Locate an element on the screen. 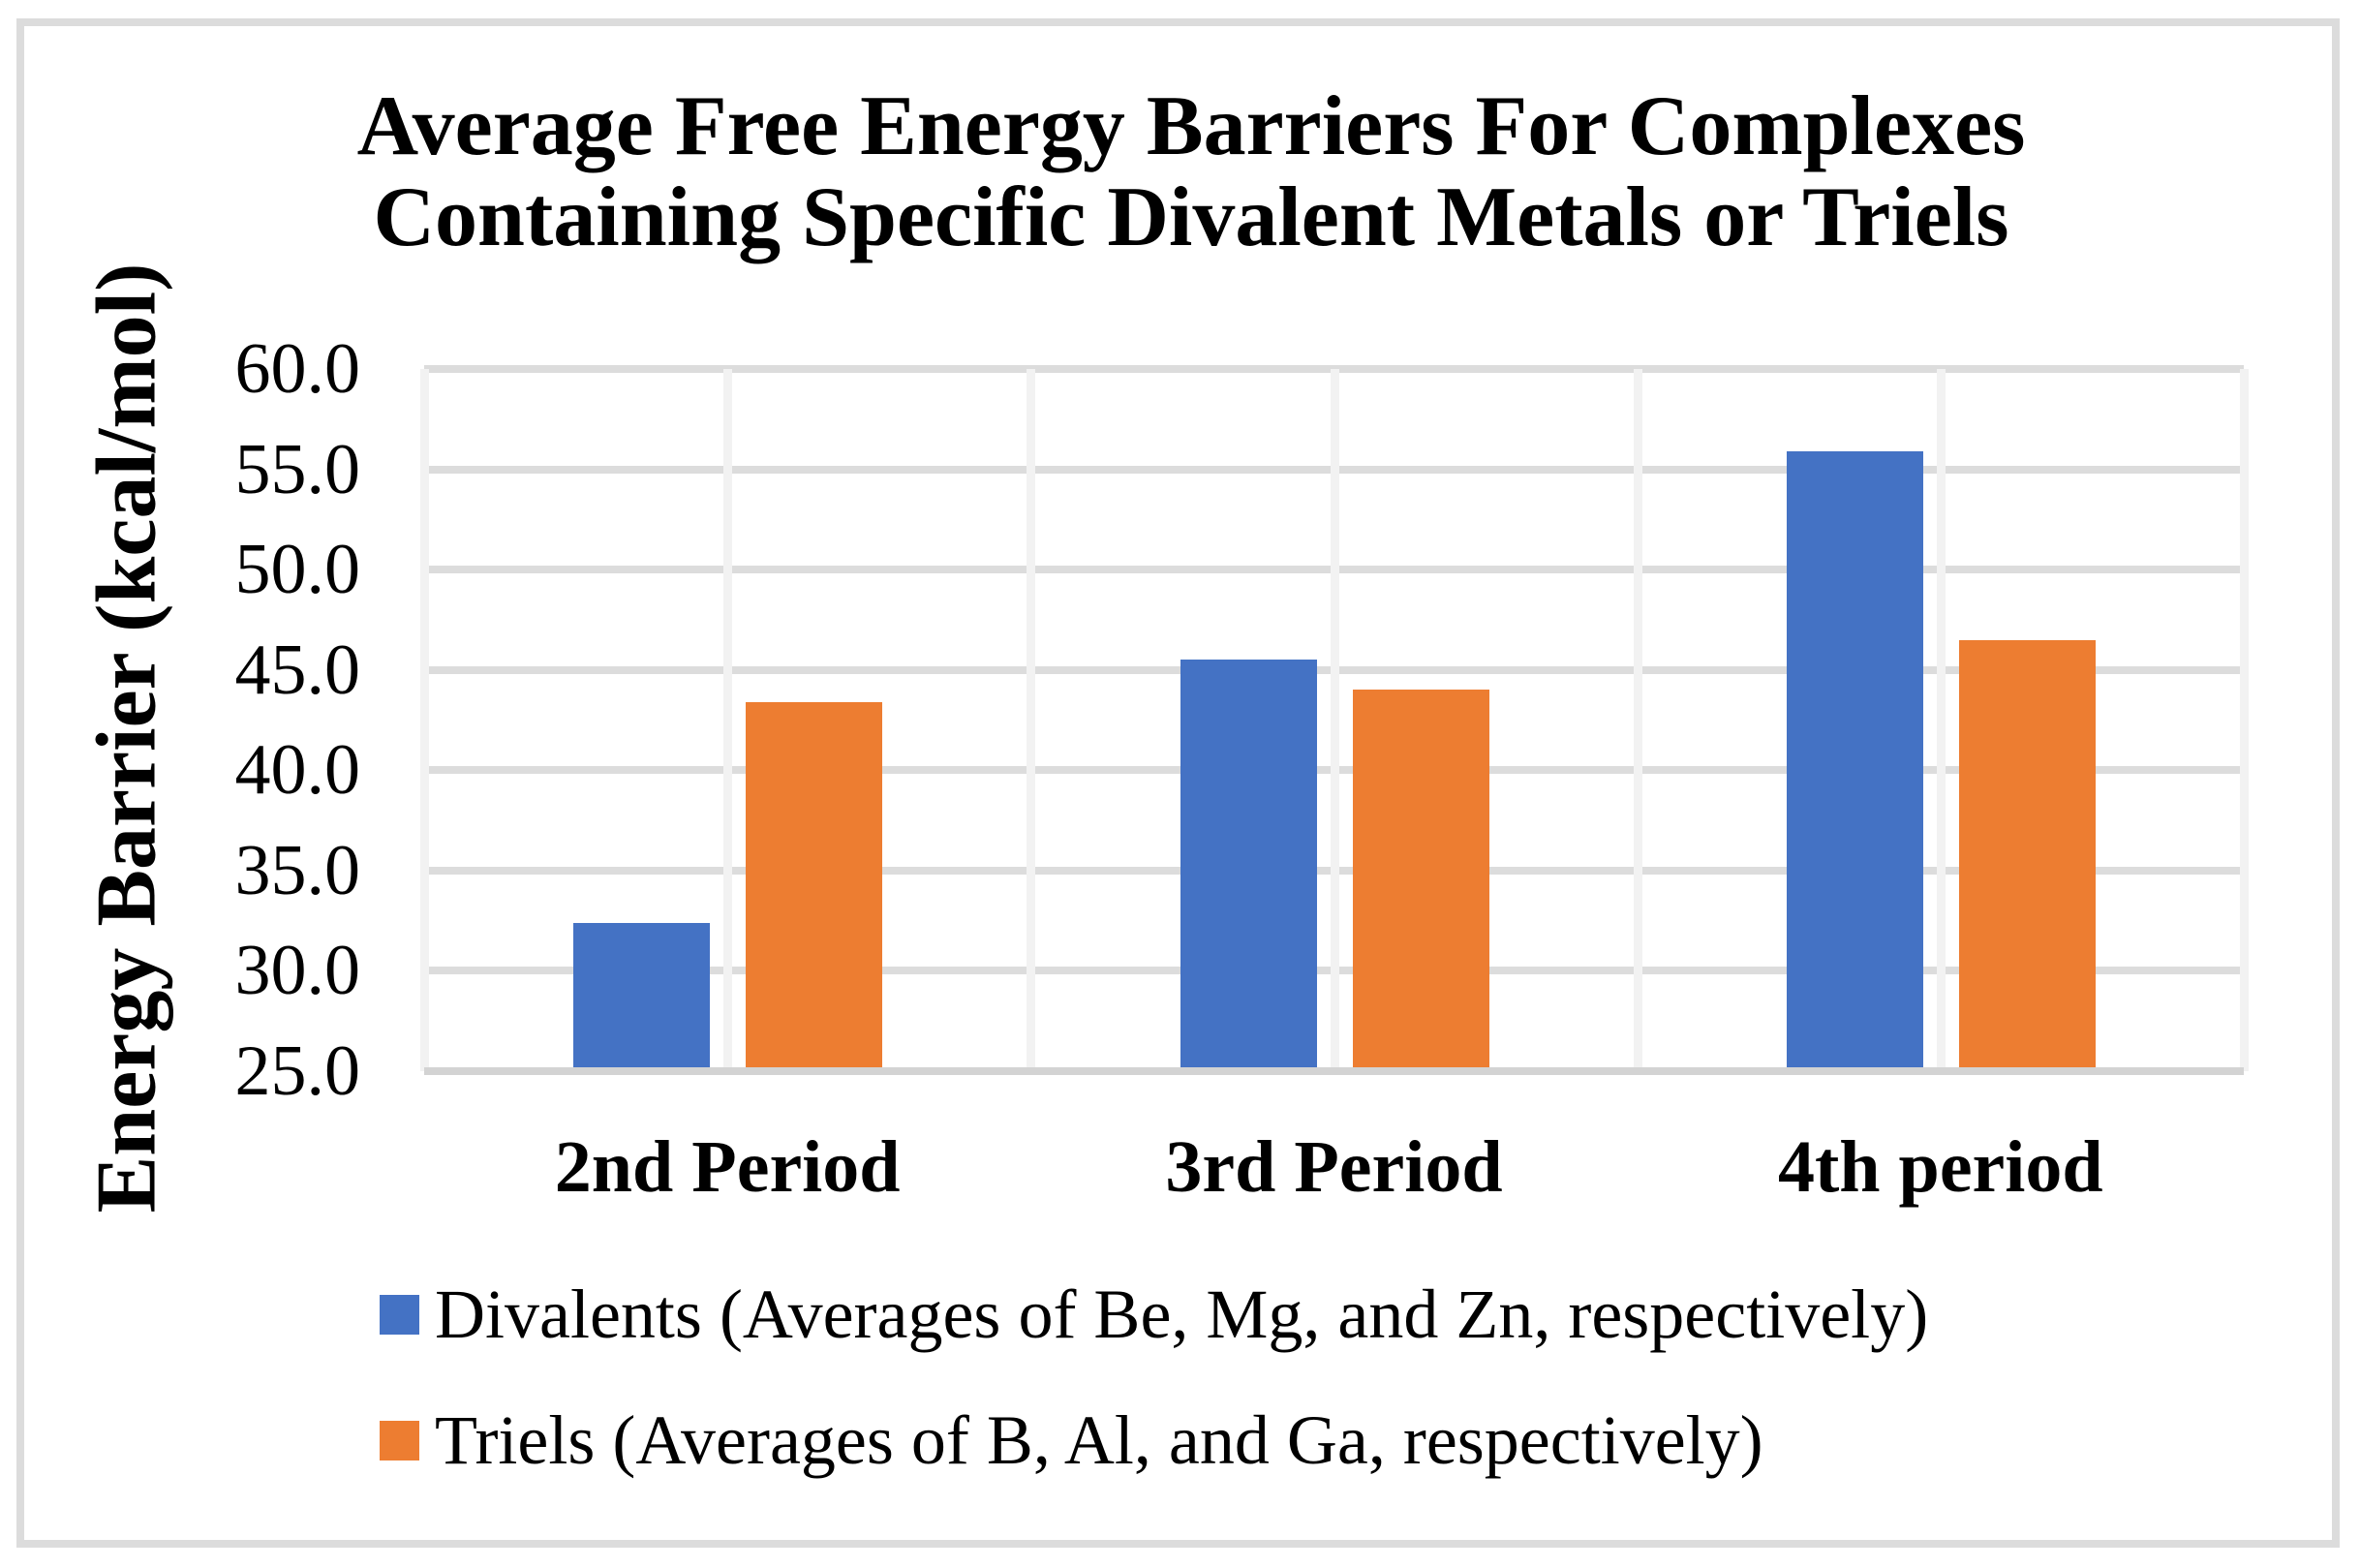 This screenshot has width=2360, height=1568. bar-triels-3rd-period is located at coordinates (1421, 880).